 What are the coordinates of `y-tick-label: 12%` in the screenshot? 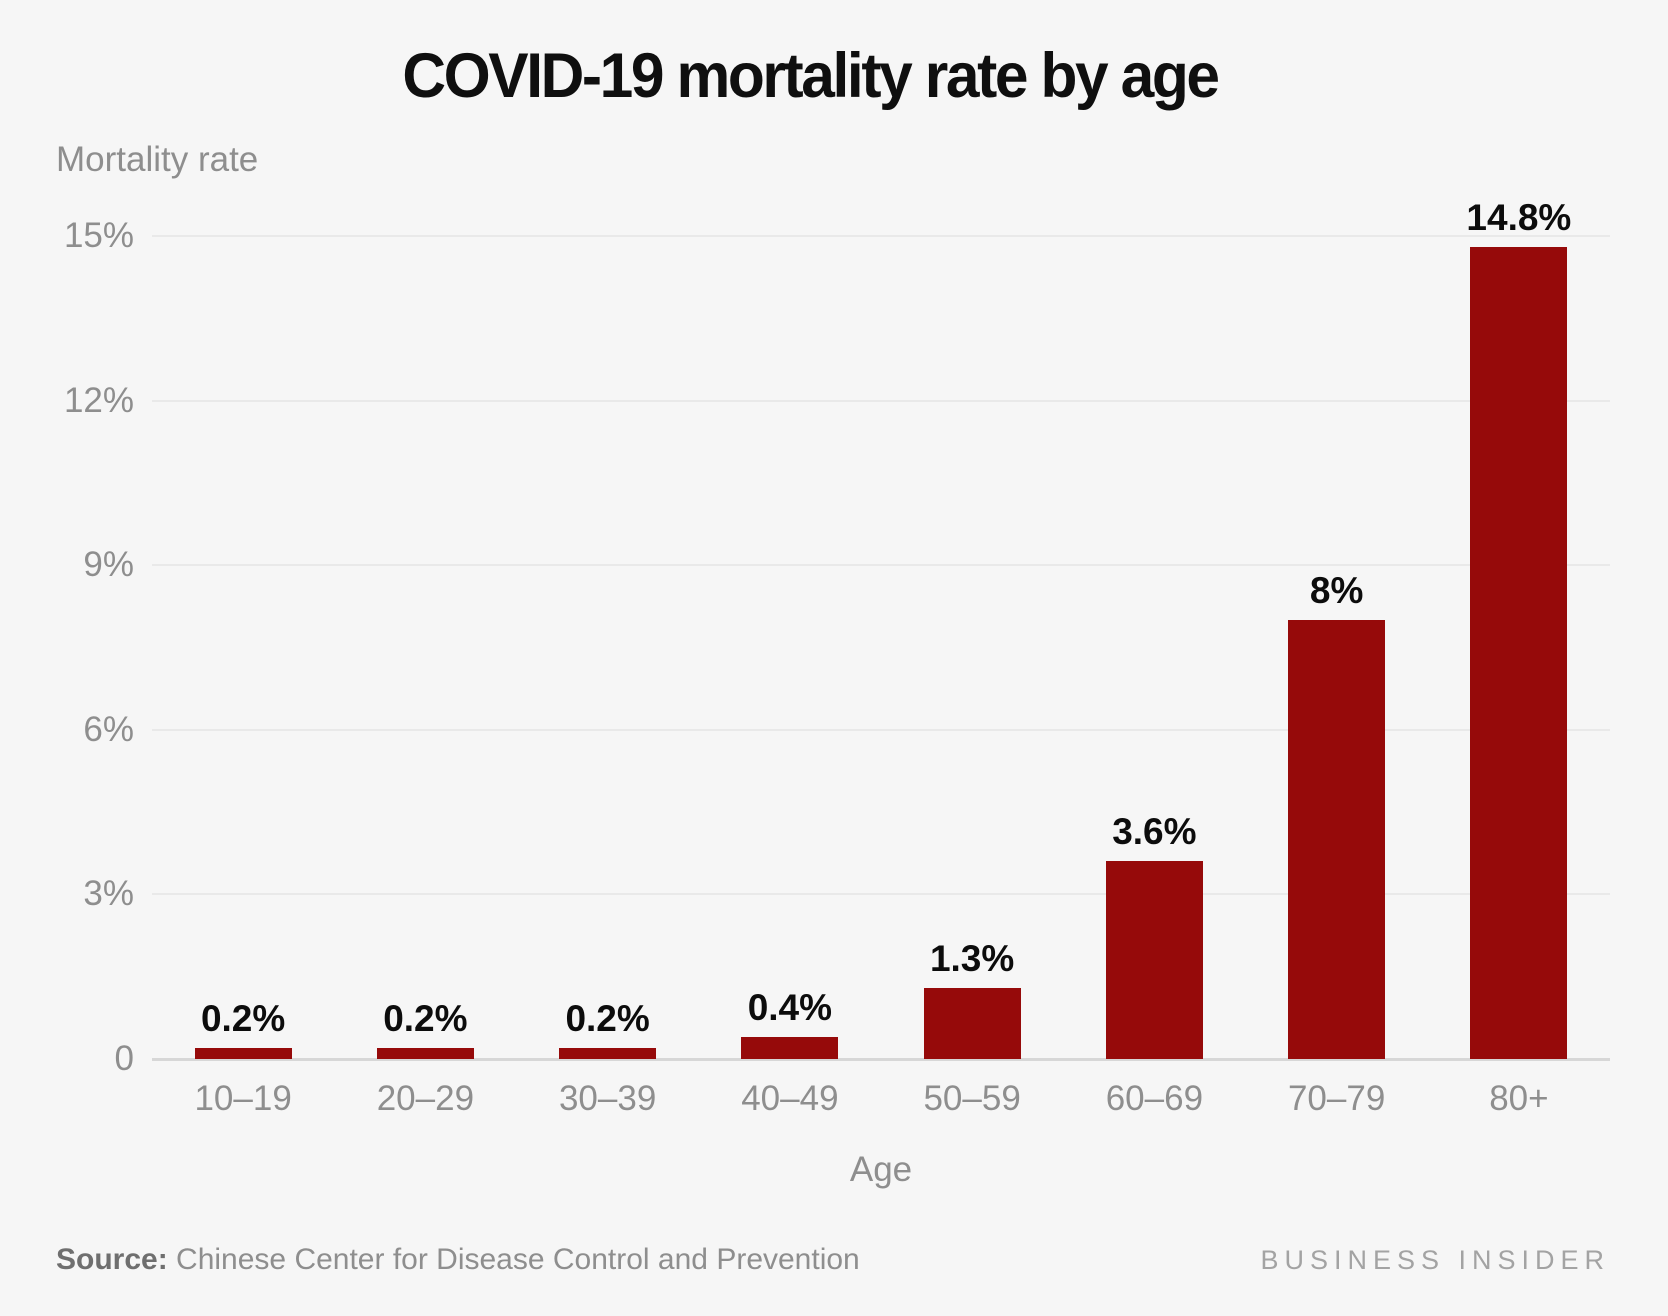 It's located at (98, 400).